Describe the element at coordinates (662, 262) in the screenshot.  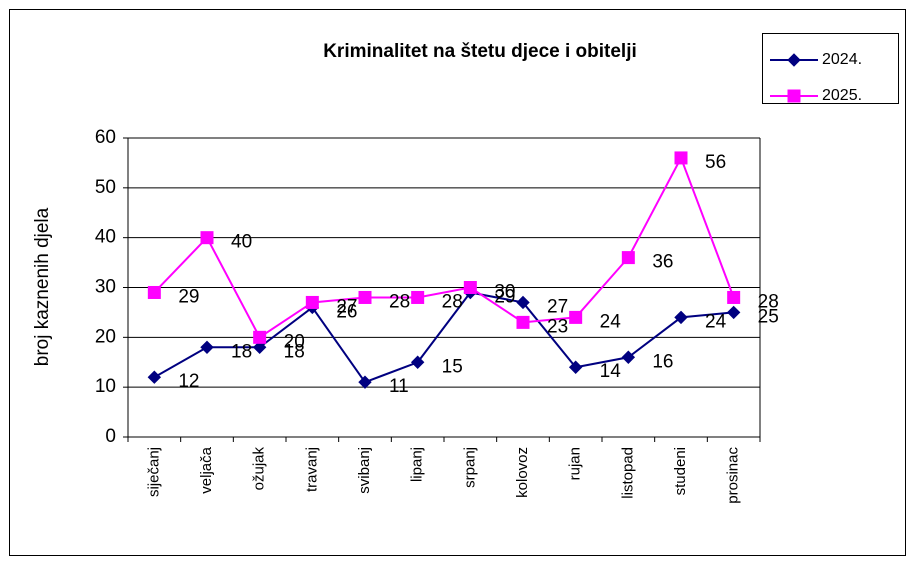
I see `data-label: 36` at that location.